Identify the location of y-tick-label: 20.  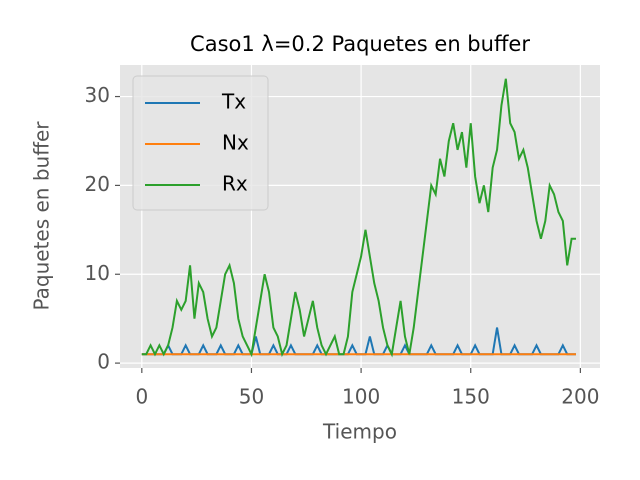
(97, 184).